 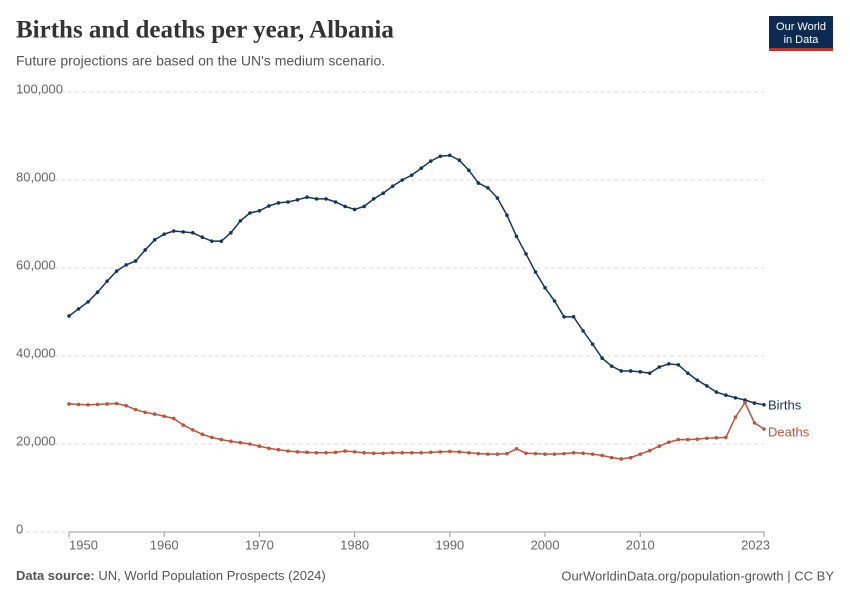 I want to click on legend-label: Deaths, so click(x=789, y=431).